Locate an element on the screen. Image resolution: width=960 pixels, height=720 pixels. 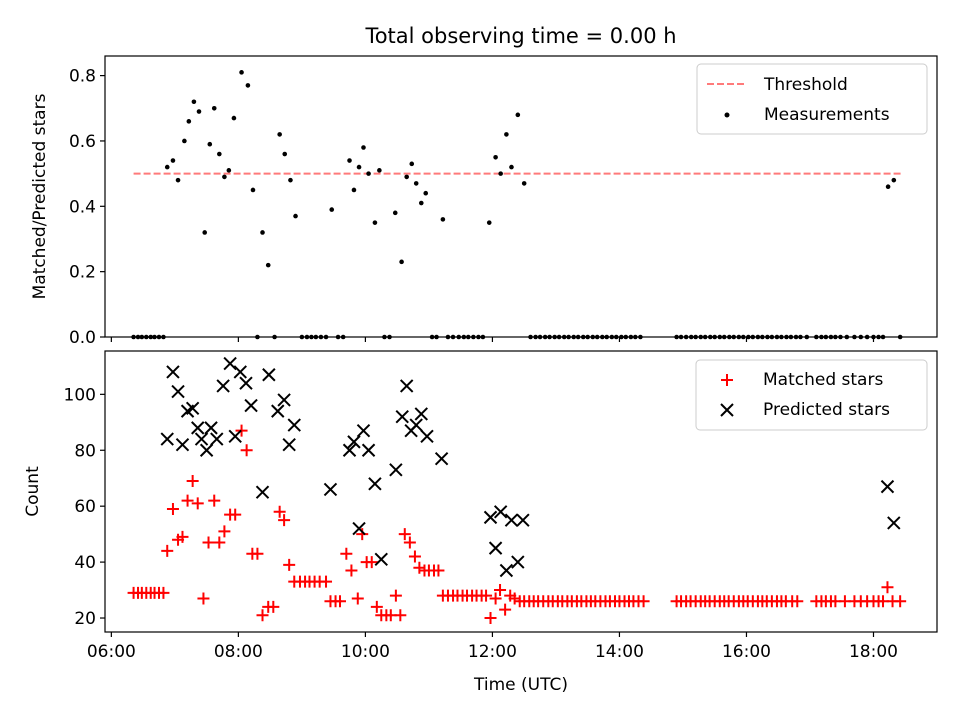
top-y-tick-label: 0.6 is located at coordinates (82, 142).